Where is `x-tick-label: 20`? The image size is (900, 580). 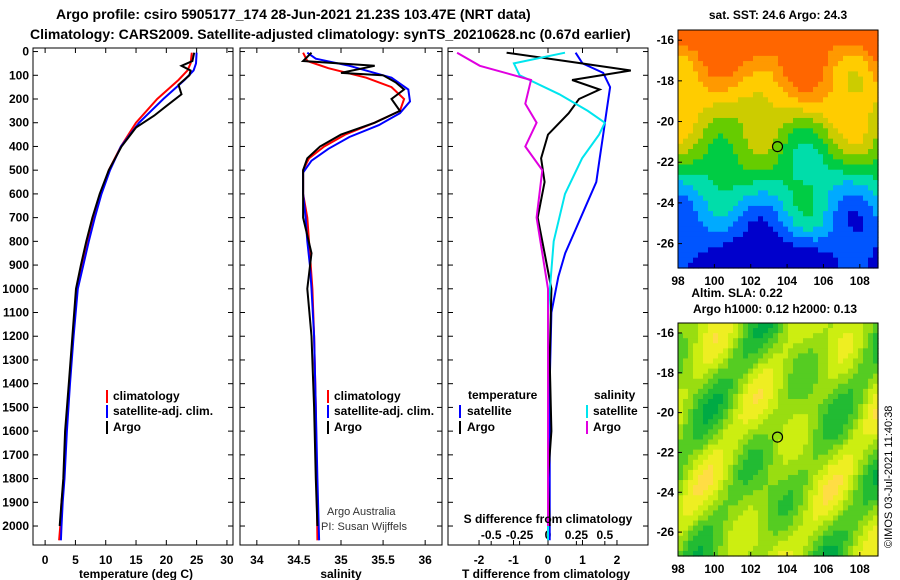
x-tick-label: 20 is located at coordinates (167, 560).